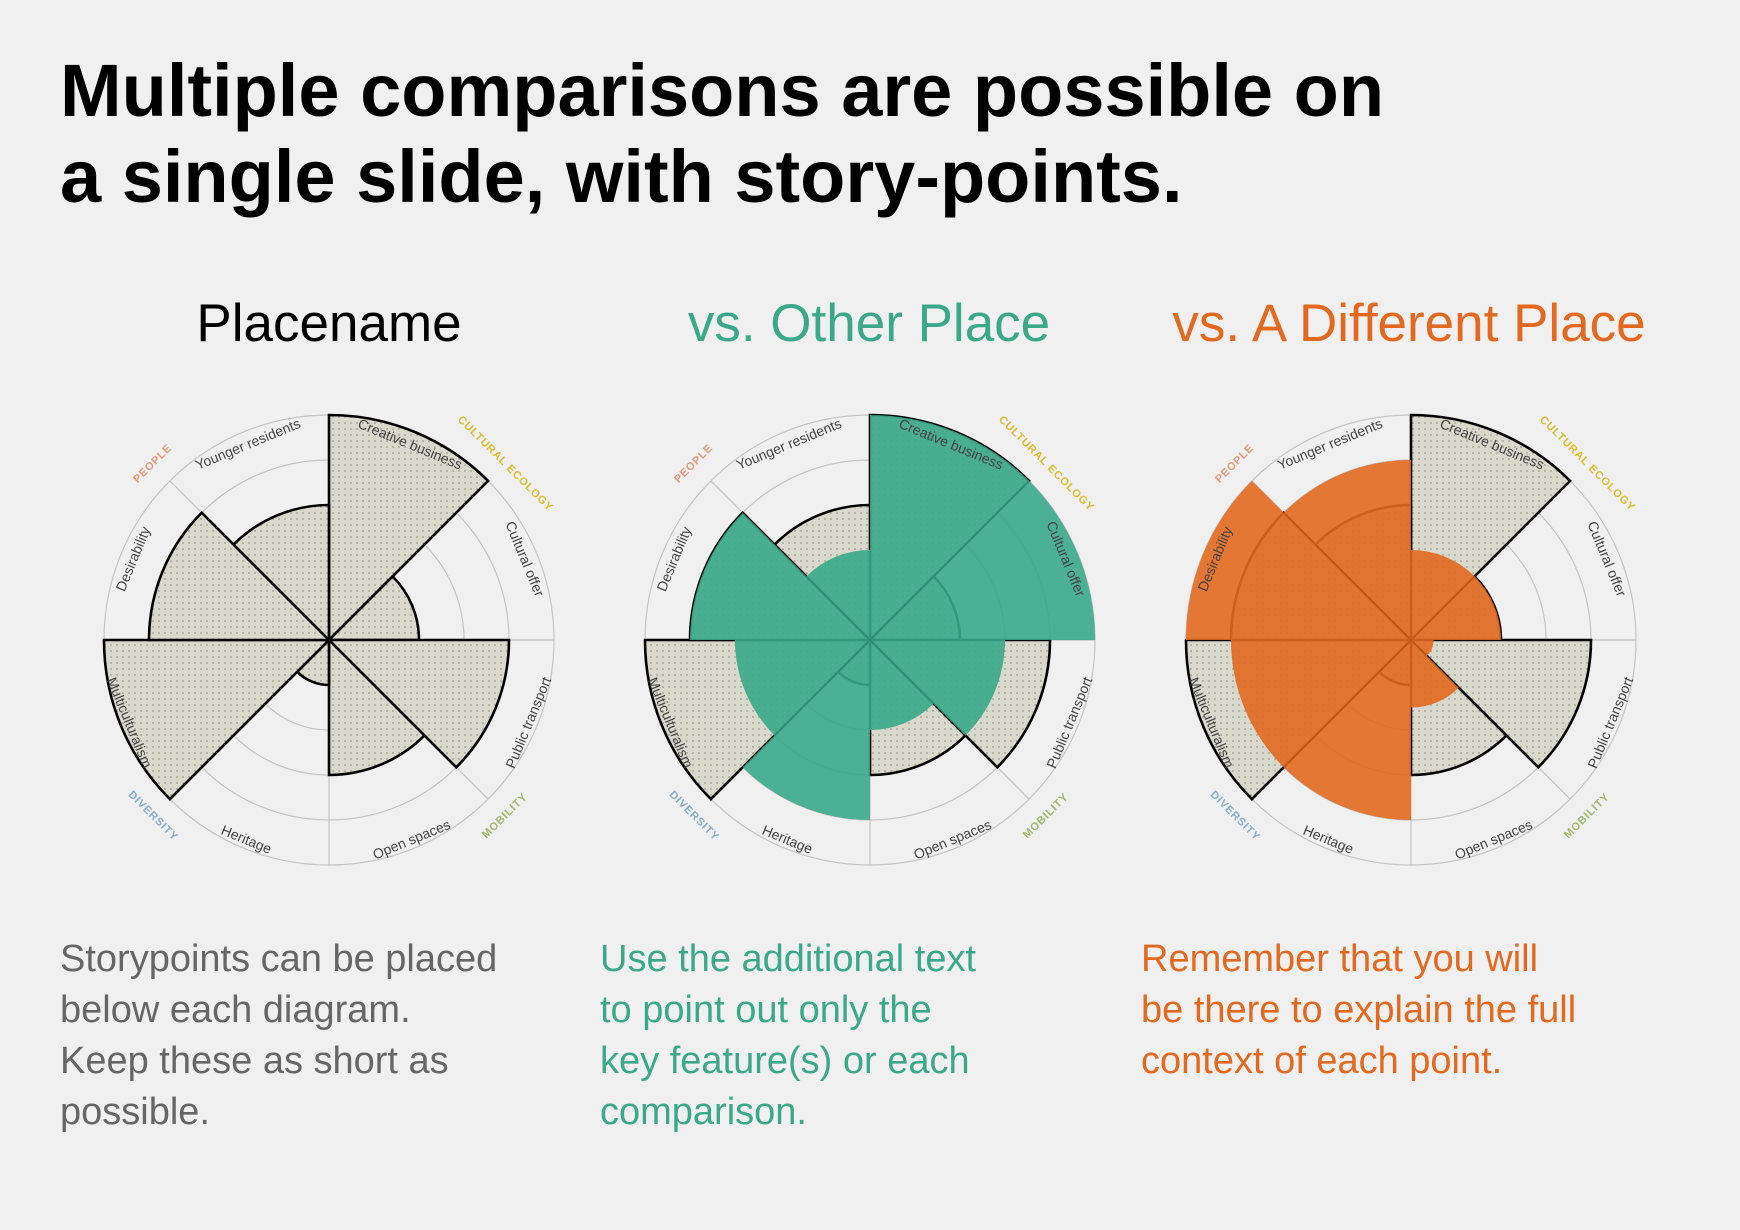 Image resolution: width=1740 pixels, height=1230 pixels. Describe the element at coordinates (869, 323) in the screenshot. I see `panel-title-other-place: vs. Other Place` at that location.